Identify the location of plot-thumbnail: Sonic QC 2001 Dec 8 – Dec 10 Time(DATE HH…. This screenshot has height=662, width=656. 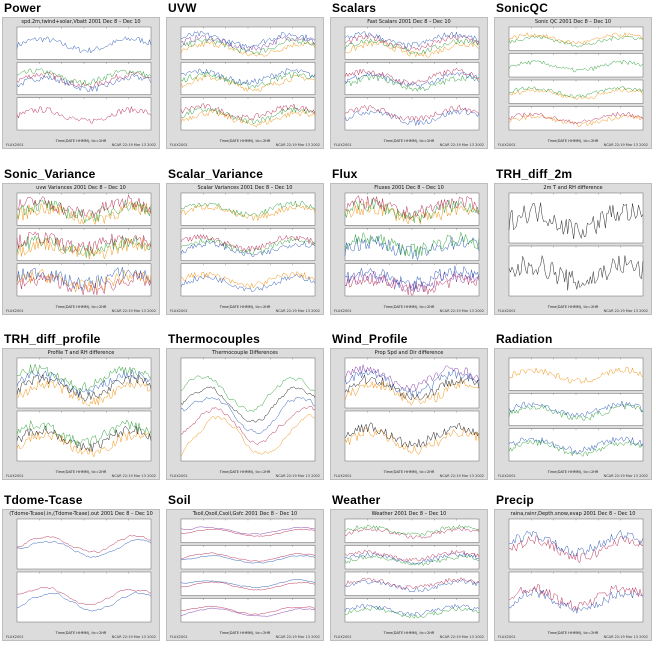
(573, 83).